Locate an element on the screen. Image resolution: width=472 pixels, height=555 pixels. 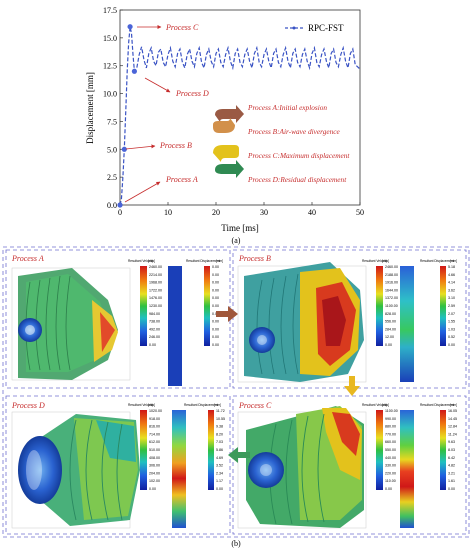
panel-b-mesh is located at coordinates (302, 322).